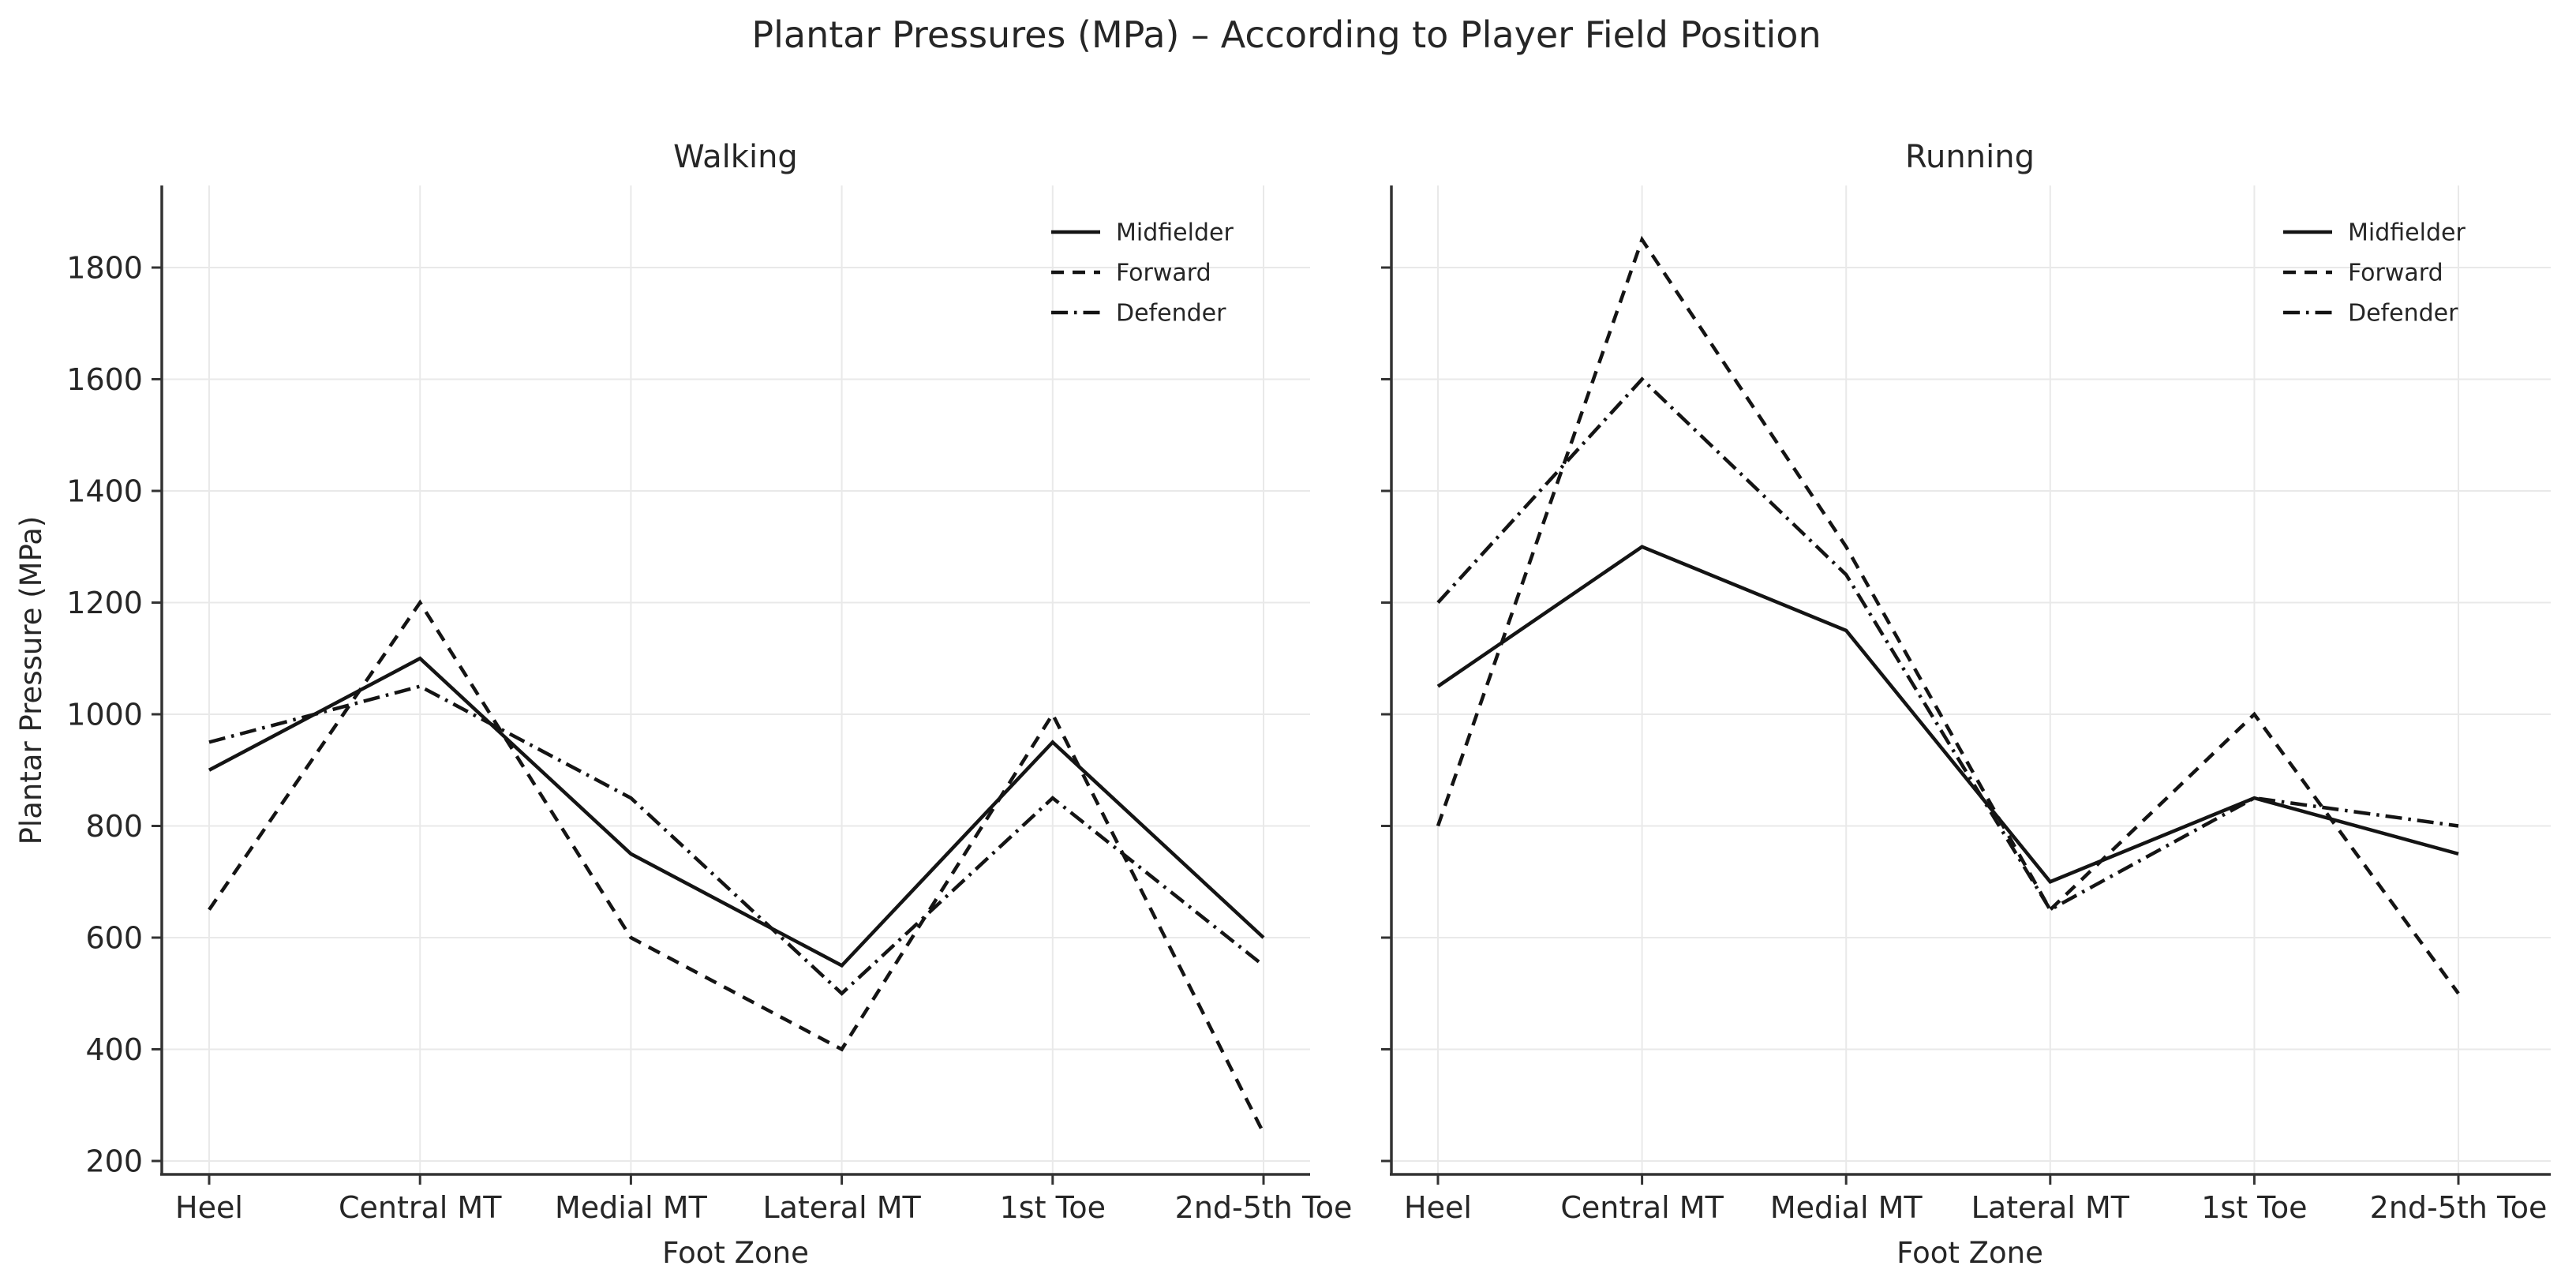 The height and width of the screenshot is (1277, 2576). Describe the element at coordinates (735, 157) in the screenshot. I see `walking-subplot-title: Walking` at that location.